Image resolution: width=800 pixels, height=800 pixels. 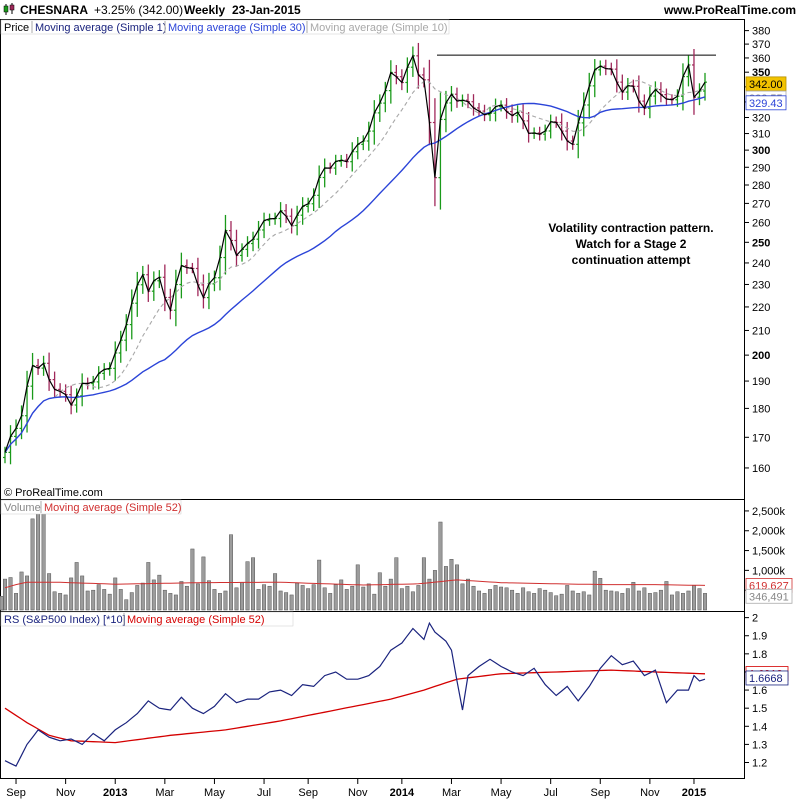 What do you see at coordinates (164, 793) in the screenshot?
I see `x-tick-label: Mar` at bounding box center [164, 793].